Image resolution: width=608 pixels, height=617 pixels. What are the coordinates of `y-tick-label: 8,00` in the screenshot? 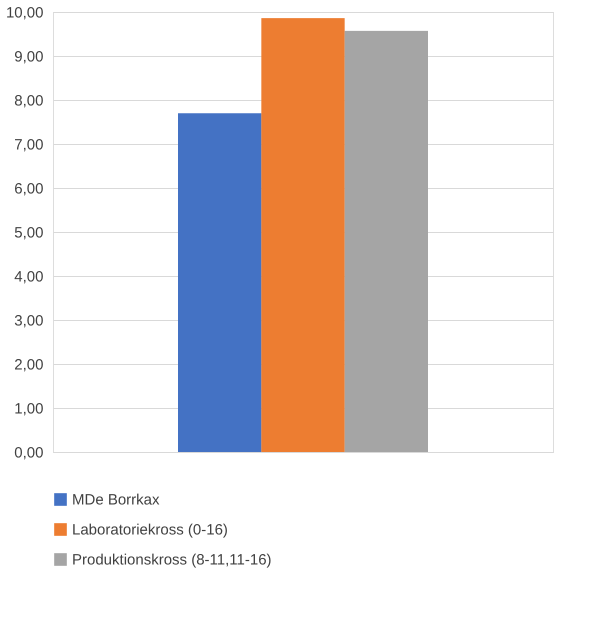 It's located at (29, 101).